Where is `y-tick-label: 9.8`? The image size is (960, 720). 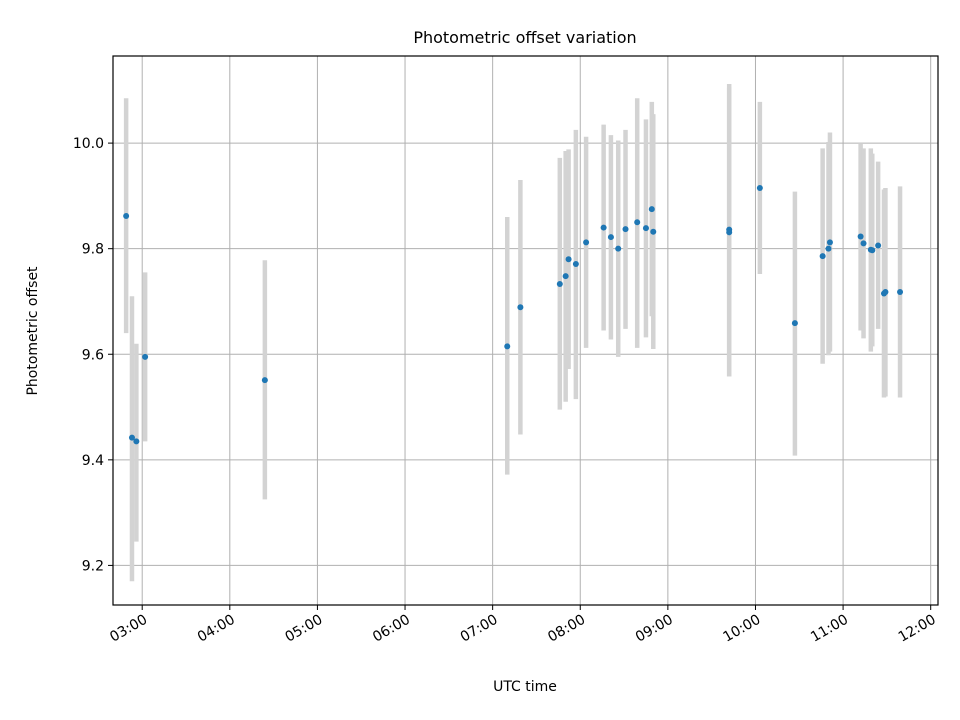 y-tick-label: 9.8 is located at coordinates (93, 250).